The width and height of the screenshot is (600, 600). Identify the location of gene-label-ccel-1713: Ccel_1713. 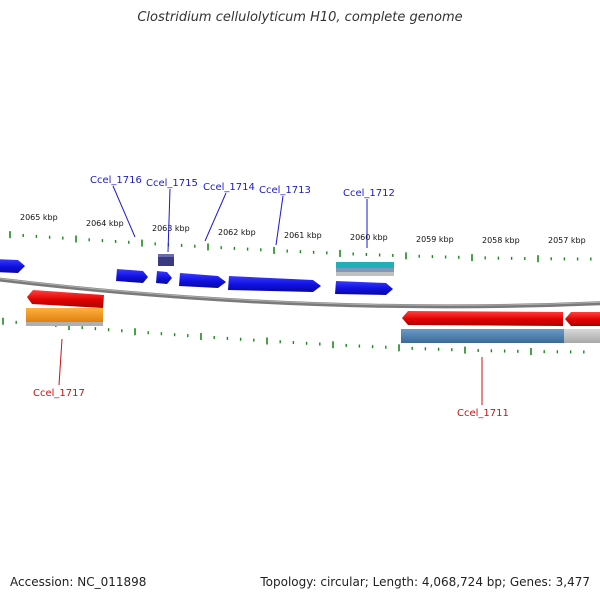
(285, 190).